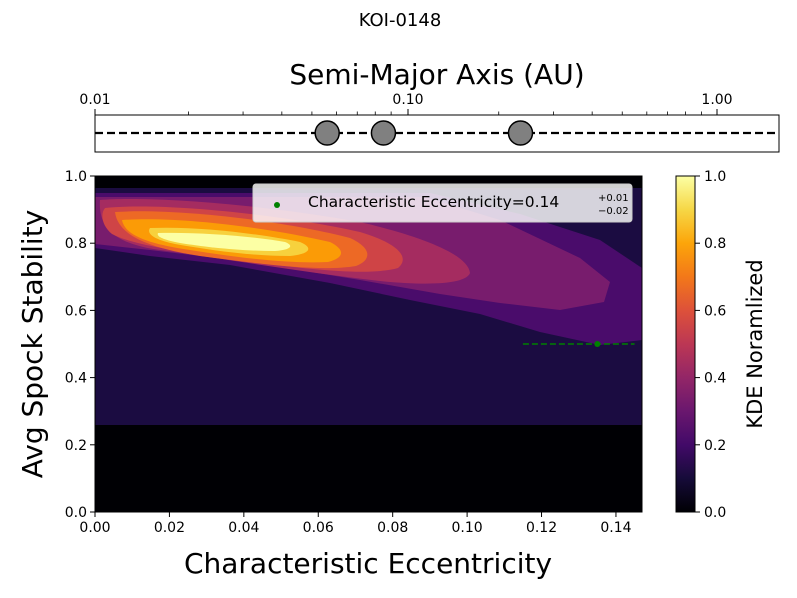 The image size is (797, 598). I want to click on x-tick-label-1: 0.02, so click(169, 528).